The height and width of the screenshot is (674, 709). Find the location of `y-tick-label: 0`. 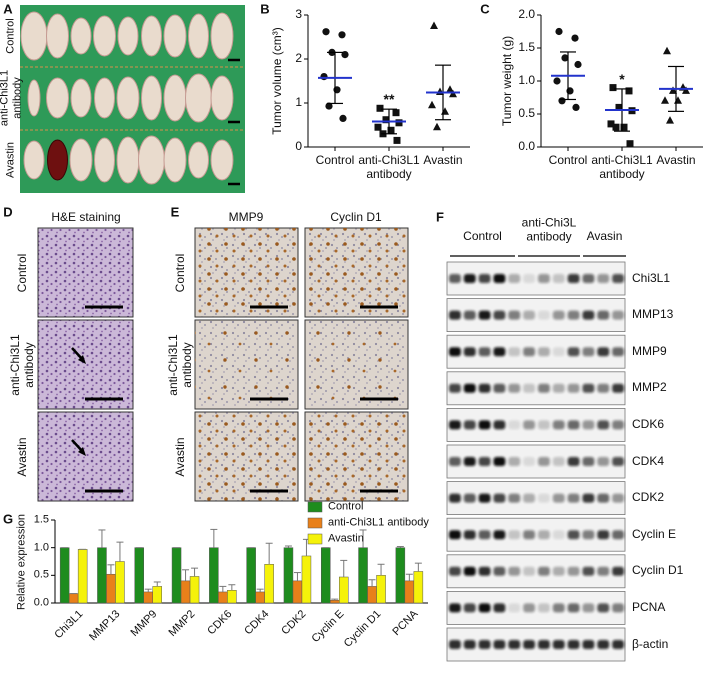

y-tick-label: 0 is located at coordinates (298, 146).